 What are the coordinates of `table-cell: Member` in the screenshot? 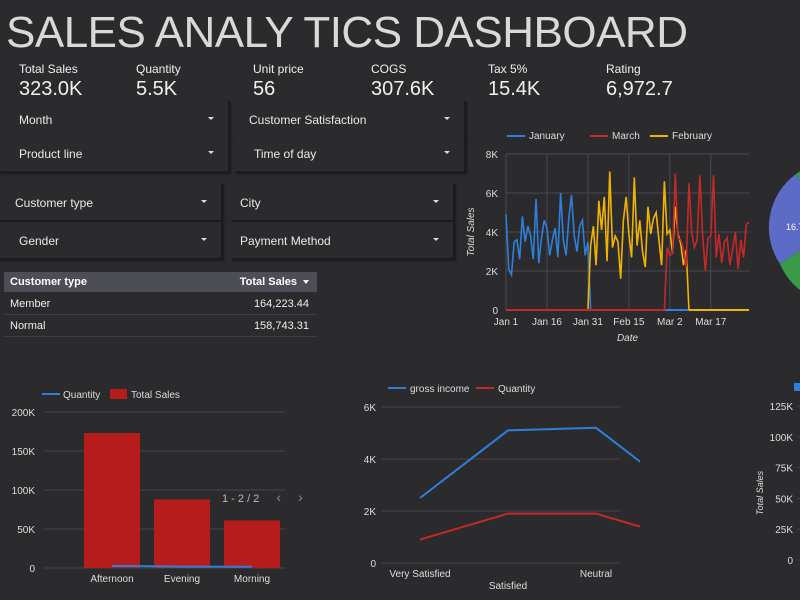 It's located at (30, 303).